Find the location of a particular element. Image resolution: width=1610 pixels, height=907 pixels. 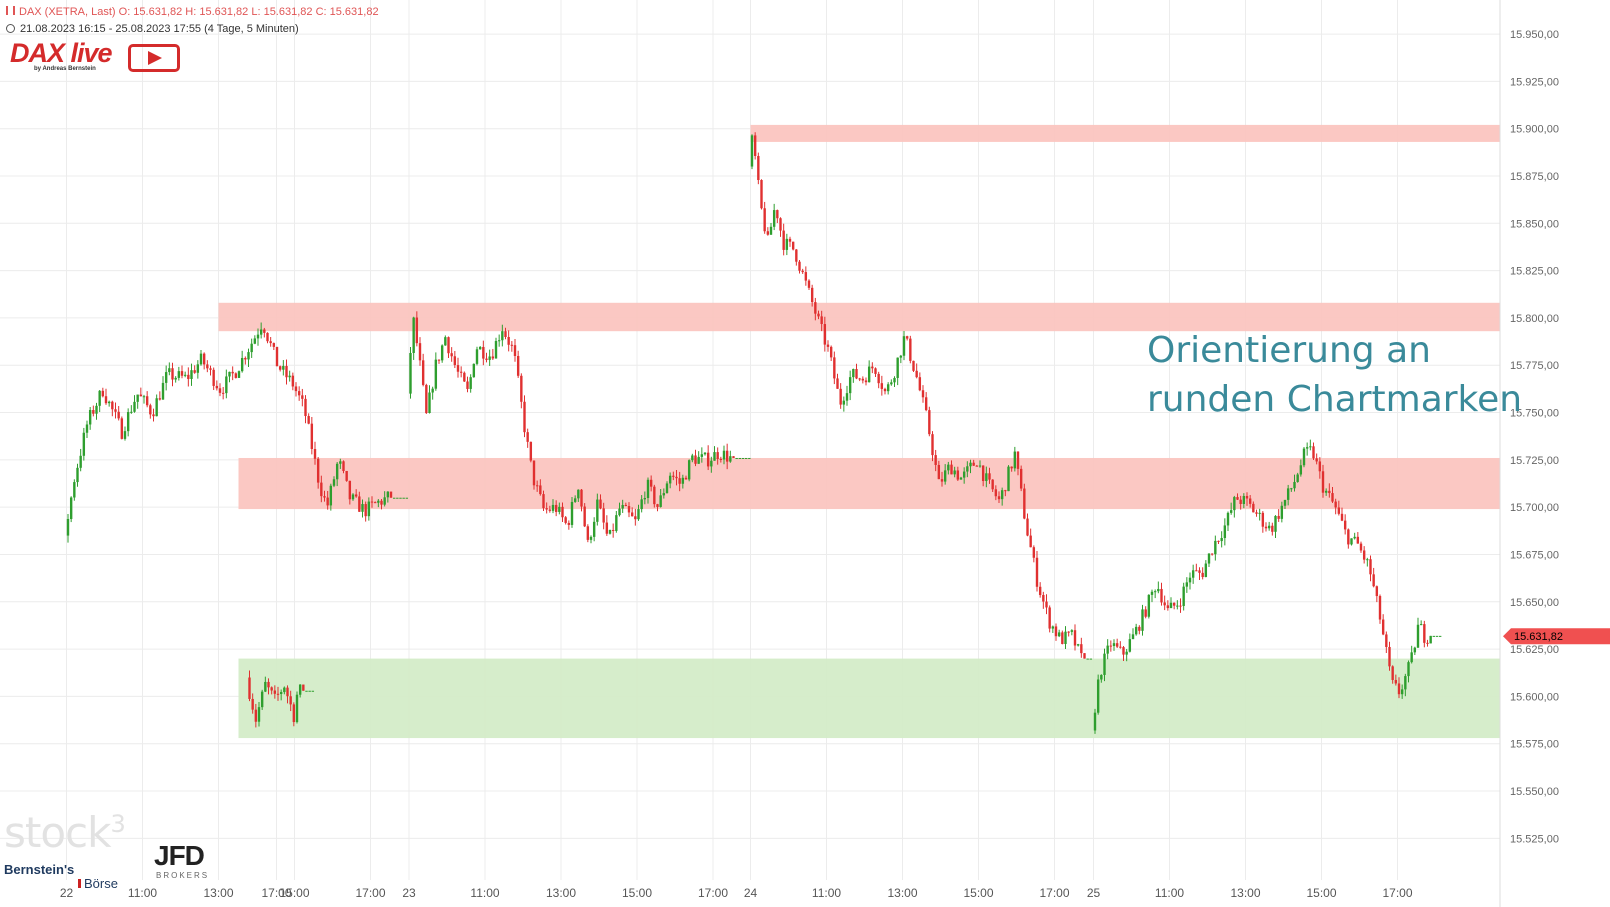

stock-sup: 3 is located at coordinates (117, 824).